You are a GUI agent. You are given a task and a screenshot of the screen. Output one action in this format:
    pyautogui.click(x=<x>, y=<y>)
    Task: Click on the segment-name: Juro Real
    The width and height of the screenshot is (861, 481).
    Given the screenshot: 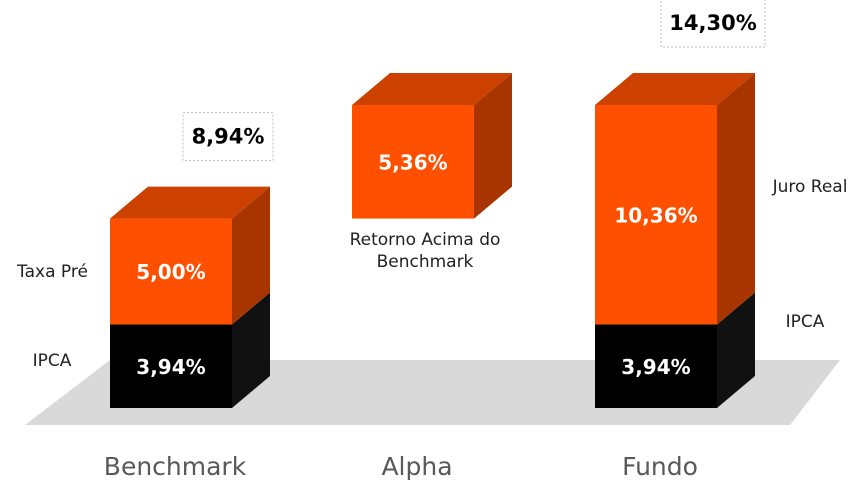 What is the action you would take?
    pyautogui.click(x=810, y=187)
    